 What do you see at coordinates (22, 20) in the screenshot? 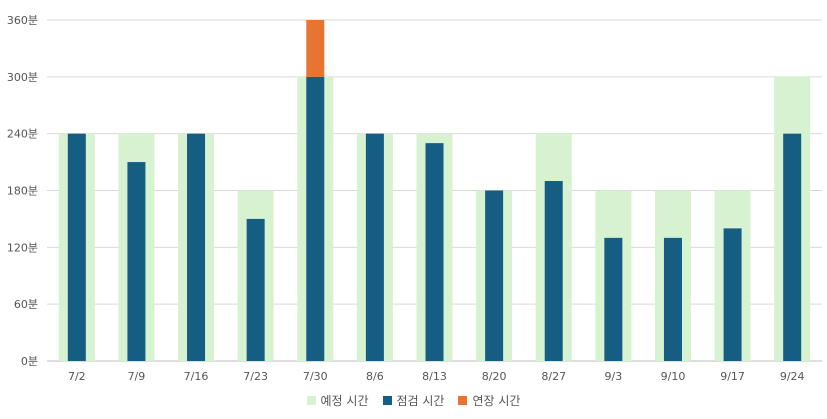
I see `y-tick-label: 360분` at bounding box center [22, 20].